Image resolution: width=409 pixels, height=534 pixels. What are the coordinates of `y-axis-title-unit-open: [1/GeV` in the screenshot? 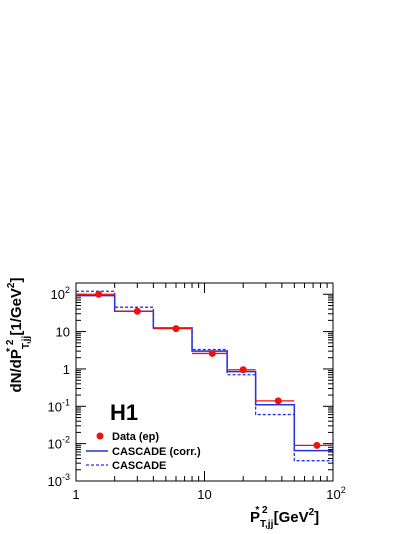 It's located at (16, 312).